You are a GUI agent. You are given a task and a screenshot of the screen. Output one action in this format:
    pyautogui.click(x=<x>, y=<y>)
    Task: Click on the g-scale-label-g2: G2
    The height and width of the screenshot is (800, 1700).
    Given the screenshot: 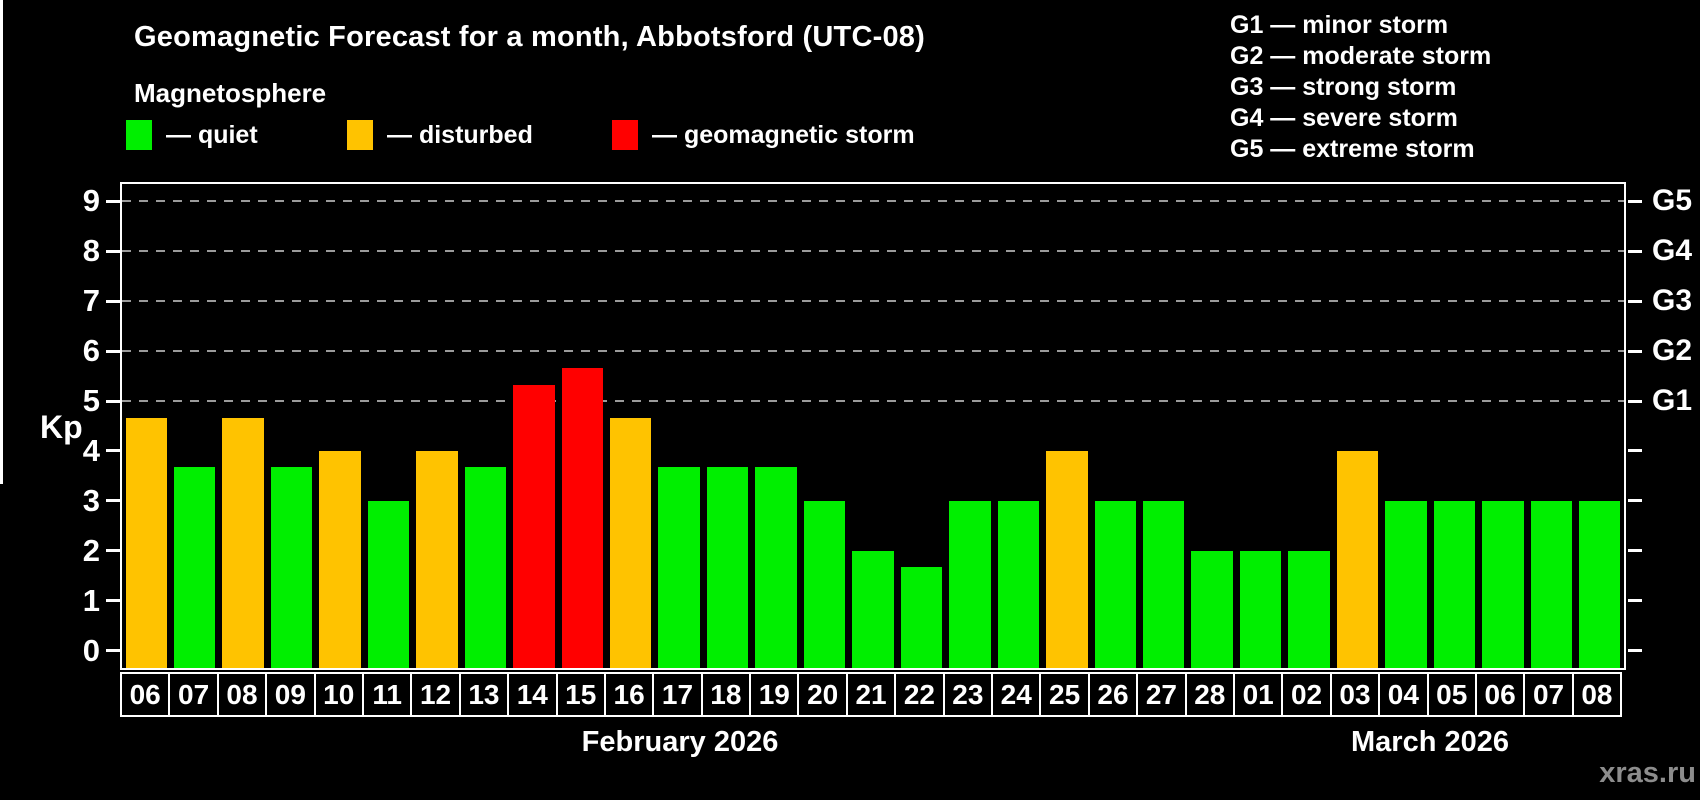 What is the action you would take?
    pyautogui.click(x=1672, y=351)
    